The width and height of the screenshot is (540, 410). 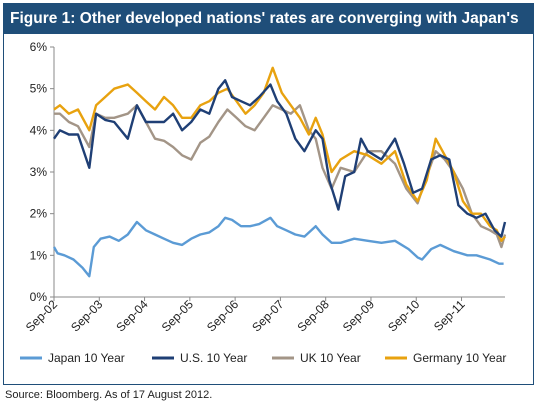 I want to click on y-tick-label: 2%, so click(x=39, y=214).